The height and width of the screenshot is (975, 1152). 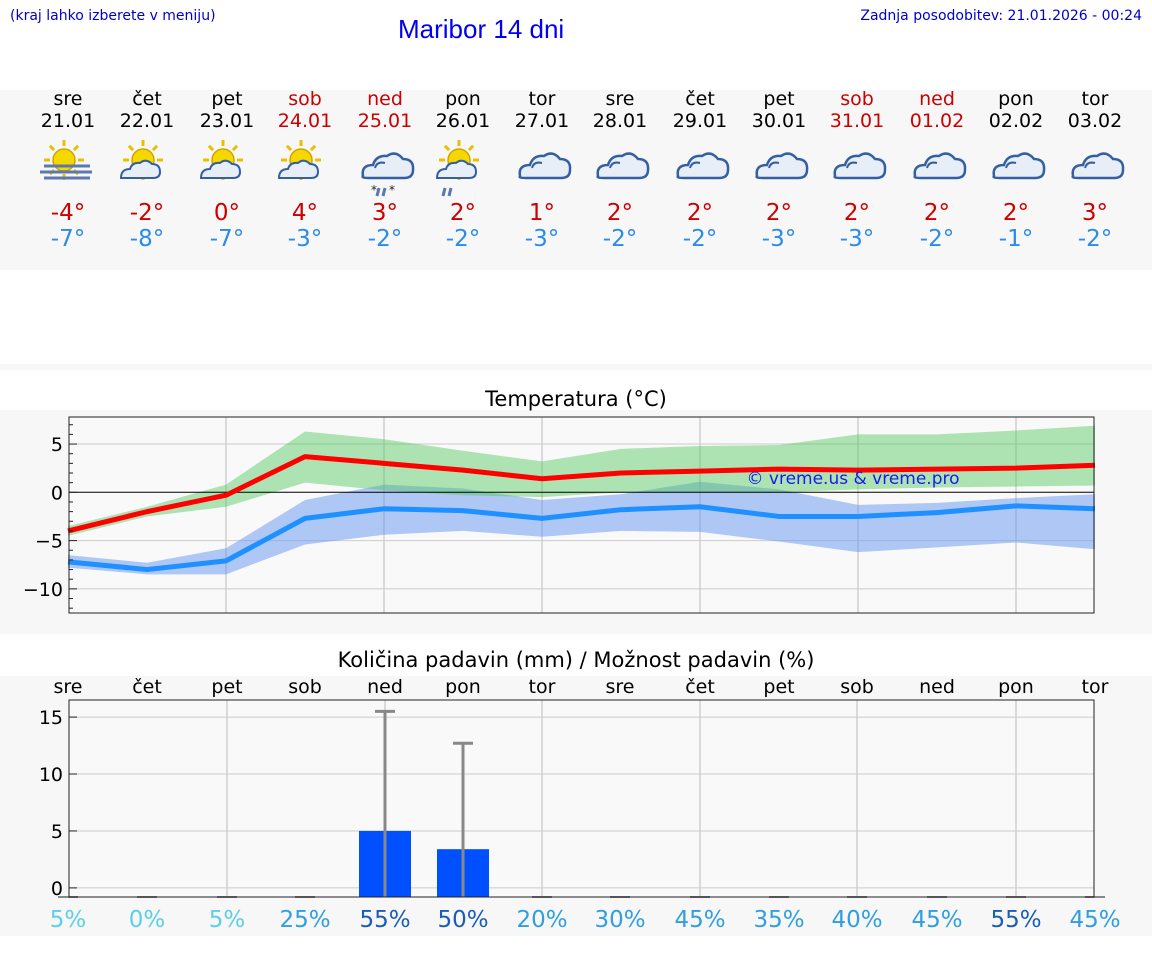 I want to click on day-column: čet 22.01 -2° -8°, so click(x=147, y=170).